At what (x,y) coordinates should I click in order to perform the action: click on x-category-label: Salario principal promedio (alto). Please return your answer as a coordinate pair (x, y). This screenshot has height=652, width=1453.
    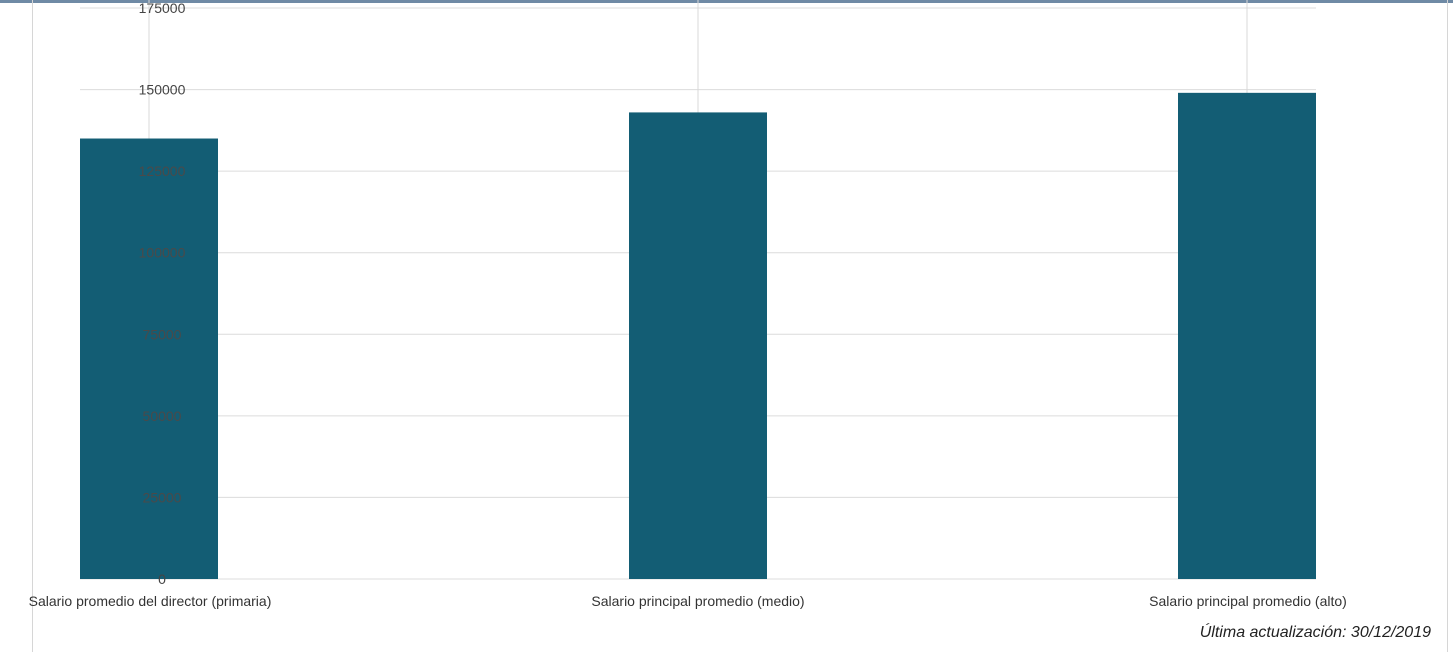
    Looking at the image, I should click on (1248, 601).